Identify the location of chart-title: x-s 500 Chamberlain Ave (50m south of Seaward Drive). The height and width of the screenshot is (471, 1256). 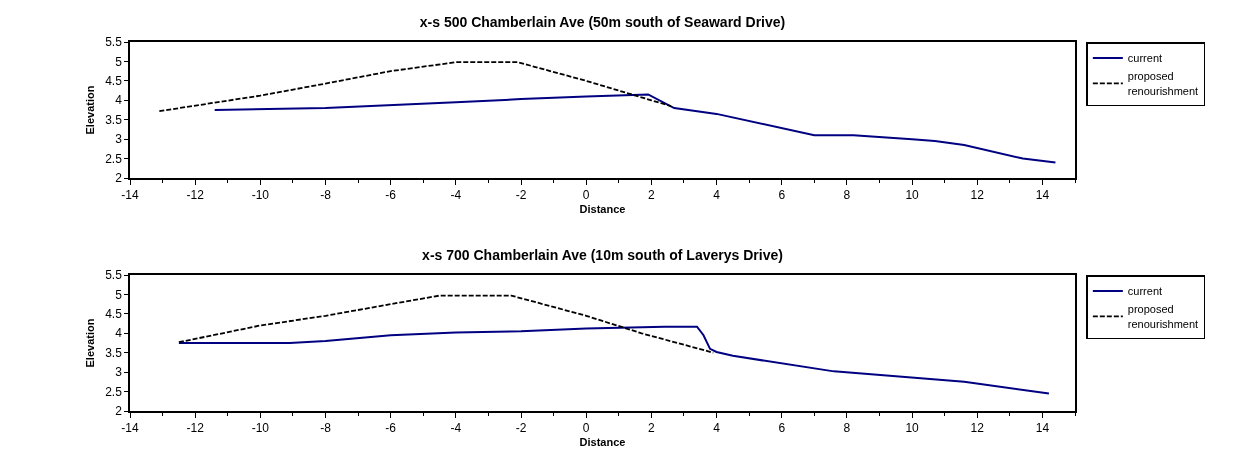
(602, 21).